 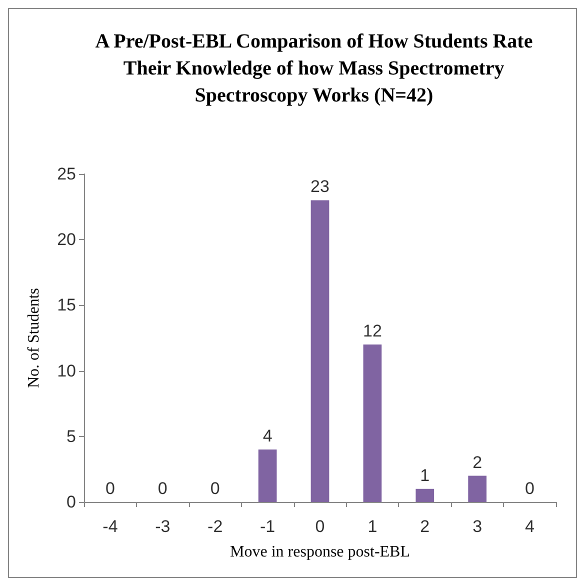 I want to click on y-tick-label: 25, so click(x=66, y=174).